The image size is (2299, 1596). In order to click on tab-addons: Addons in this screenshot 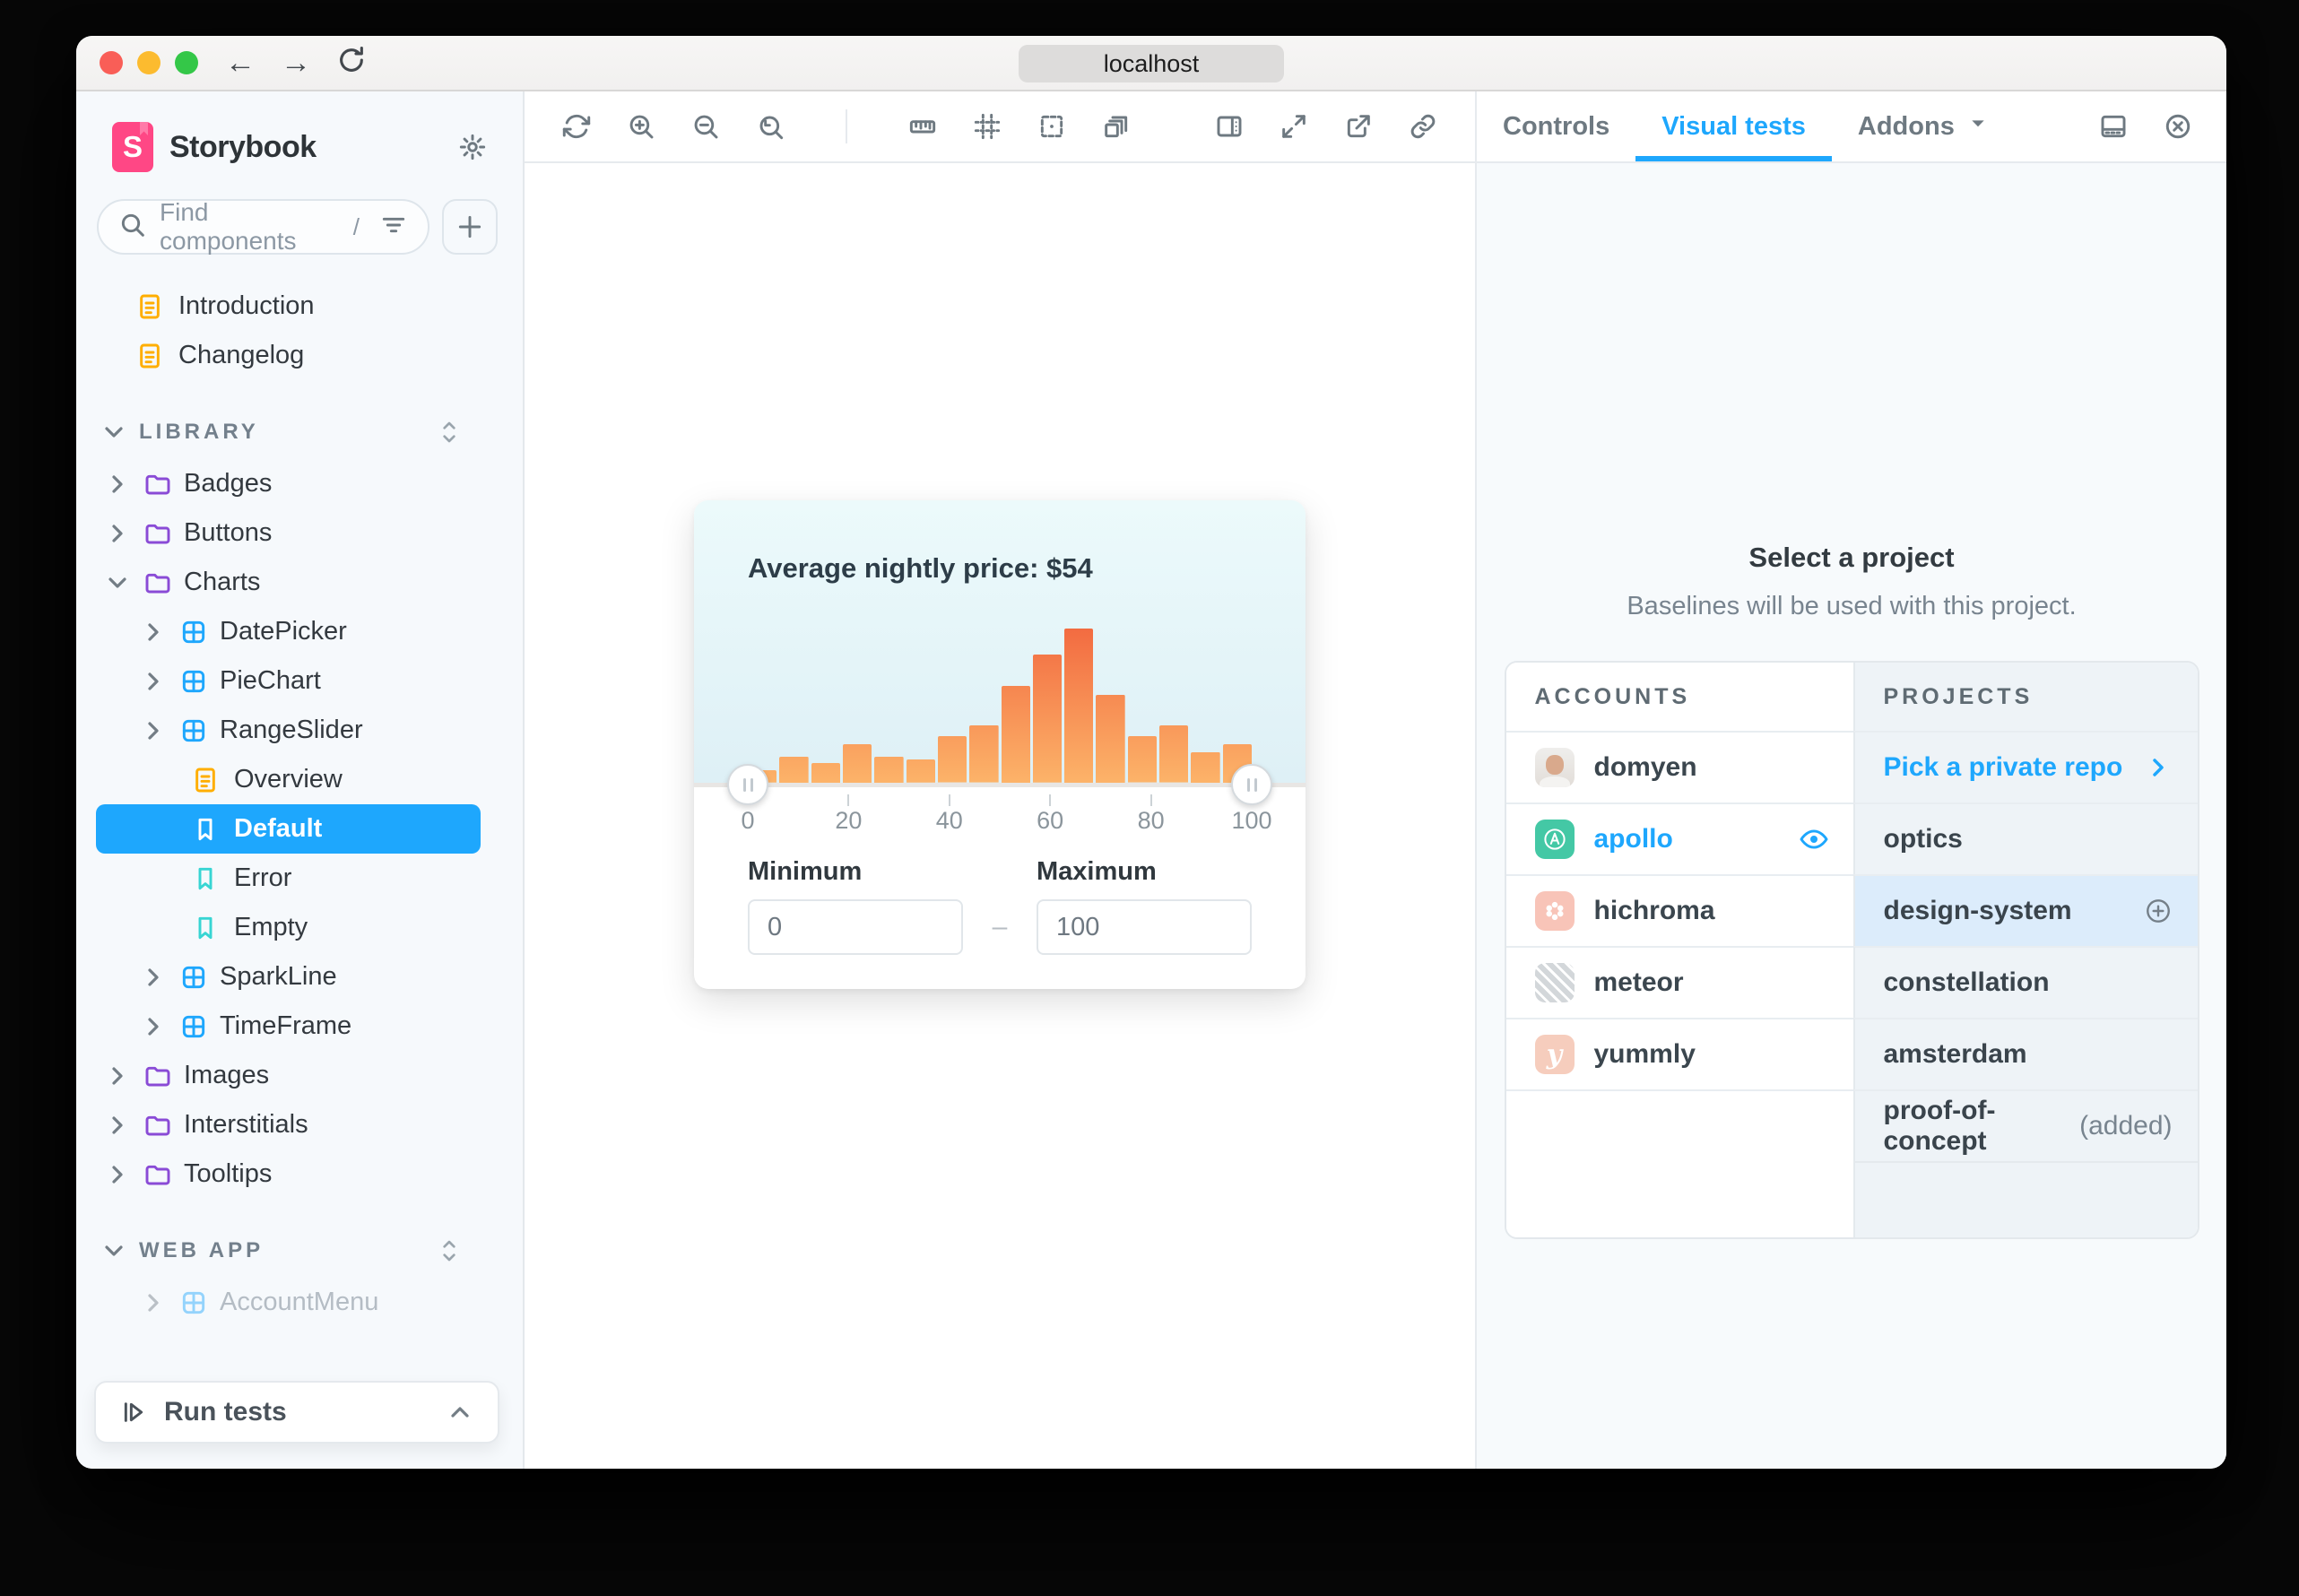, I will do `click(1925, 126)`.